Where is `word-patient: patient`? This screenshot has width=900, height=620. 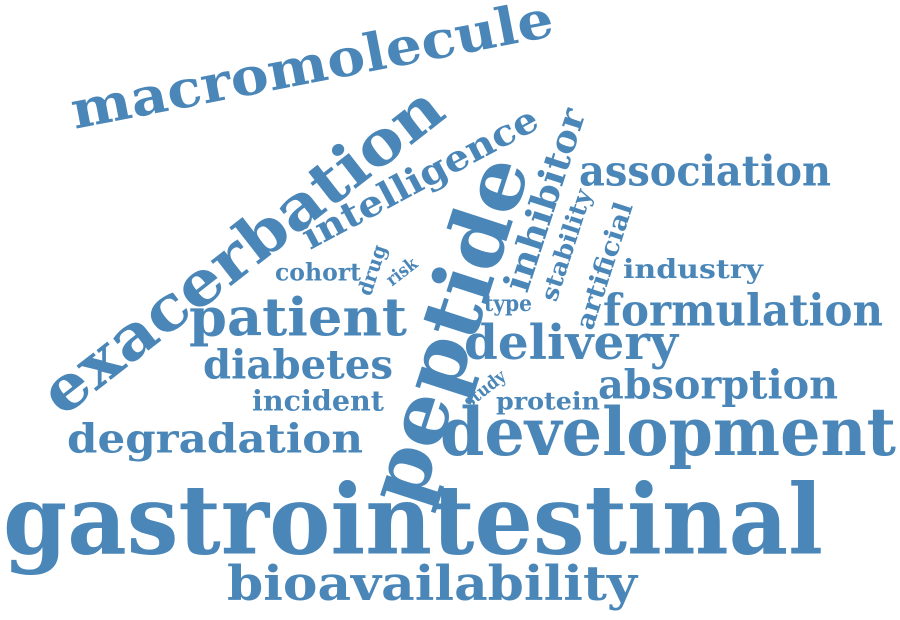 word-patient: patient is located at coordinates (298, 318).